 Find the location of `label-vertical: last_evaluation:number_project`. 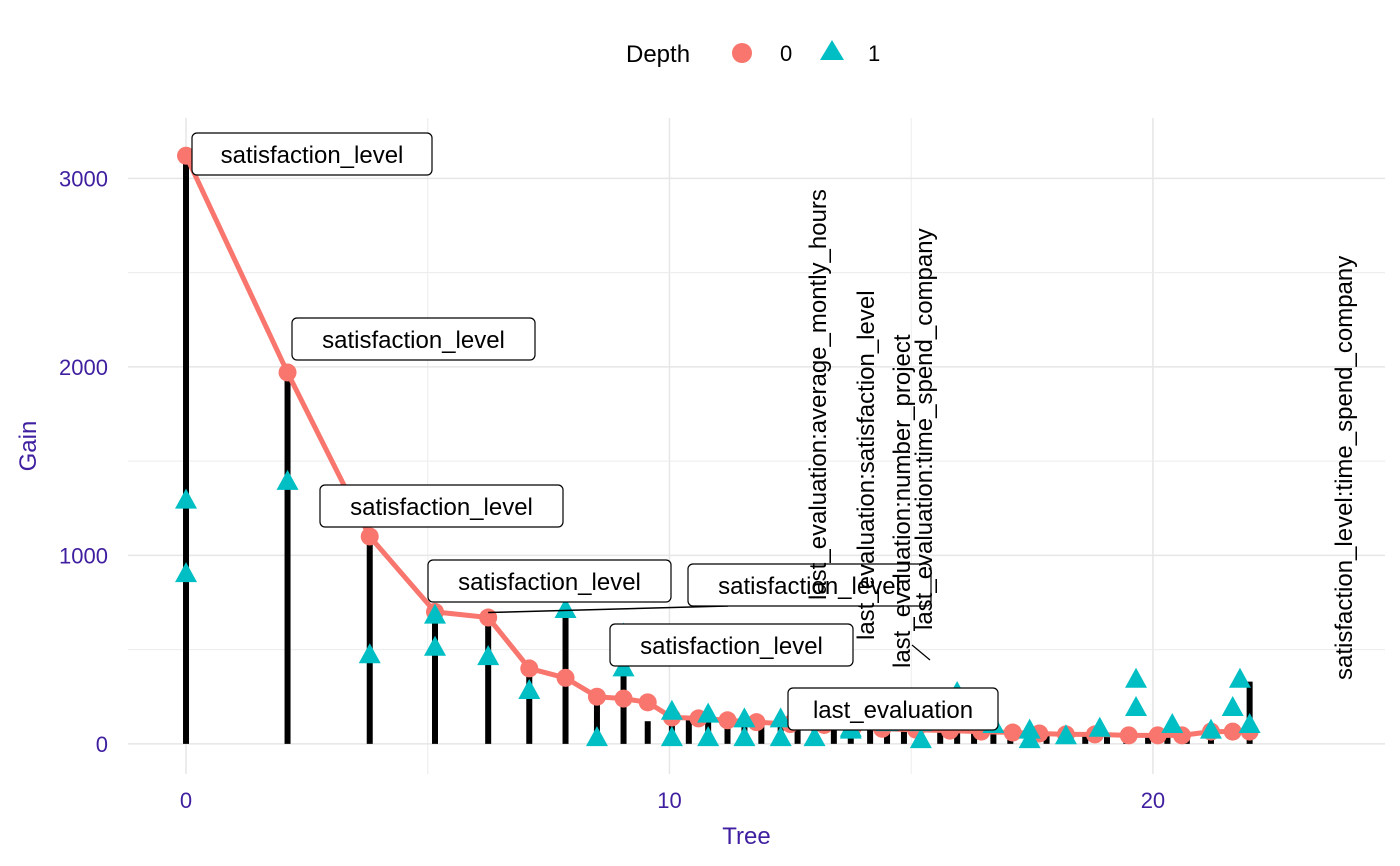

label-vertical: last_evaluation:number_project is located at coordinates (902, 501).